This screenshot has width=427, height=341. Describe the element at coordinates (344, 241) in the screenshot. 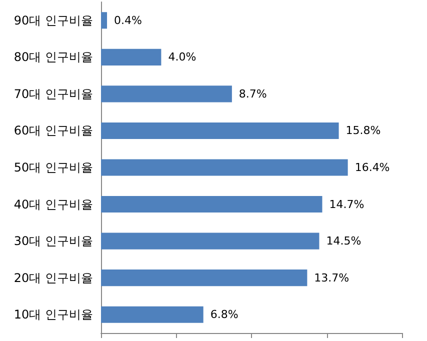

I see `data-label: 14.5%` at that location.